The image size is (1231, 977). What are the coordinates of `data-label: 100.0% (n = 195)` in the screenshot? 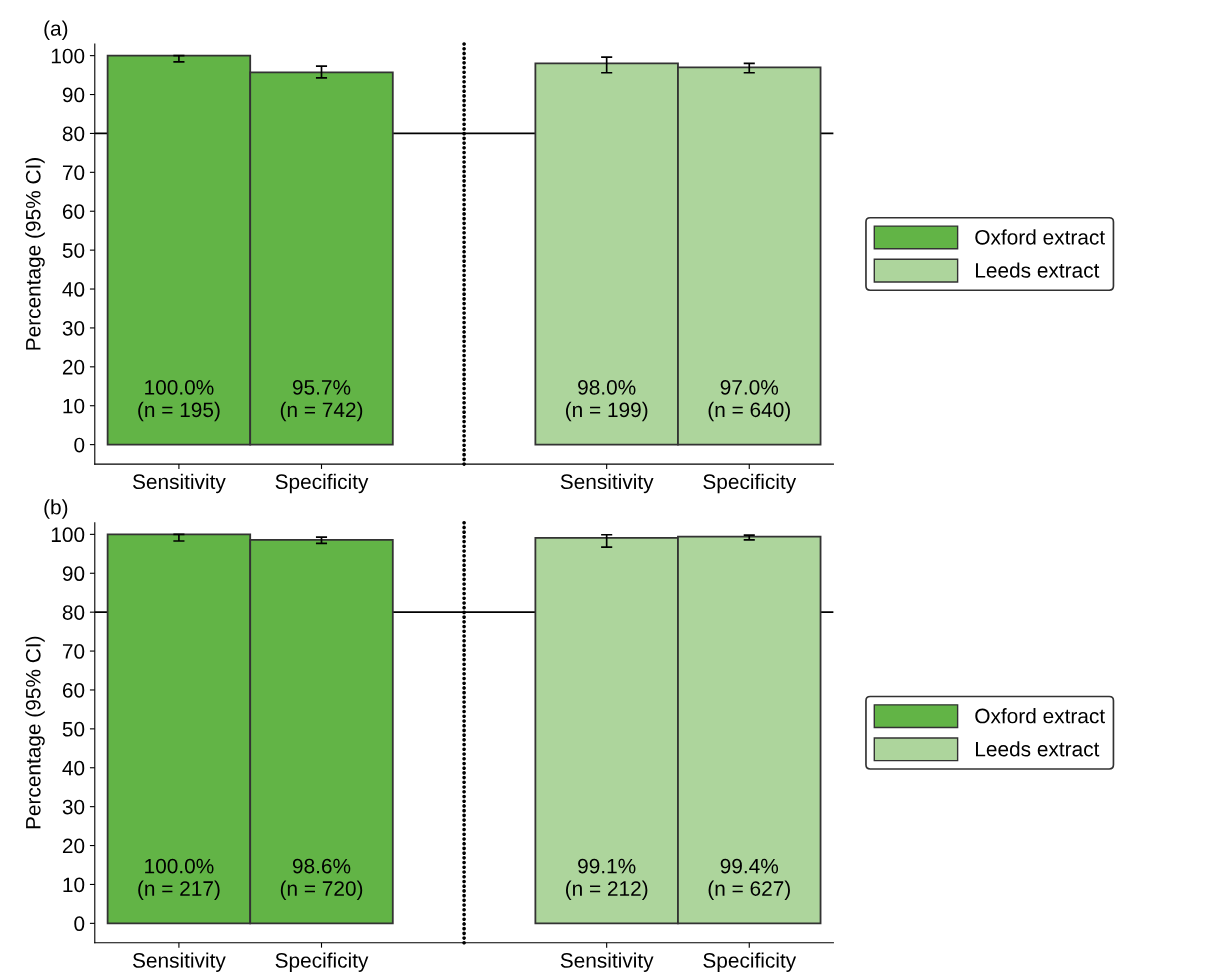 It's located at (179, 400).